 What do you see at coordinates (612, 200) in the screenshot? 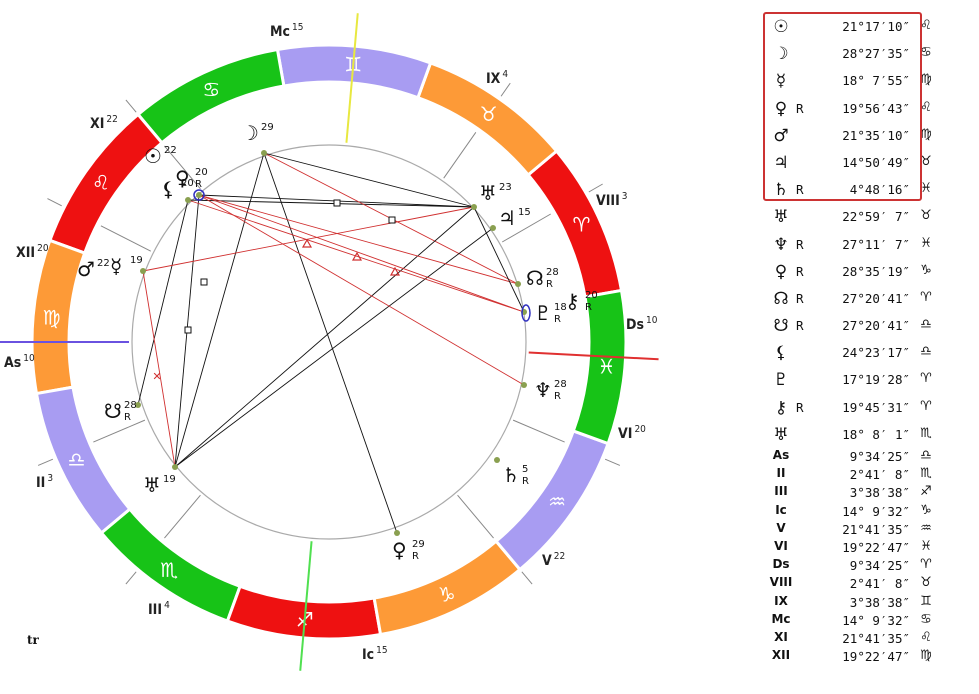
I see `house-label-h8: VIII 3` at bounding box center [612, 200].